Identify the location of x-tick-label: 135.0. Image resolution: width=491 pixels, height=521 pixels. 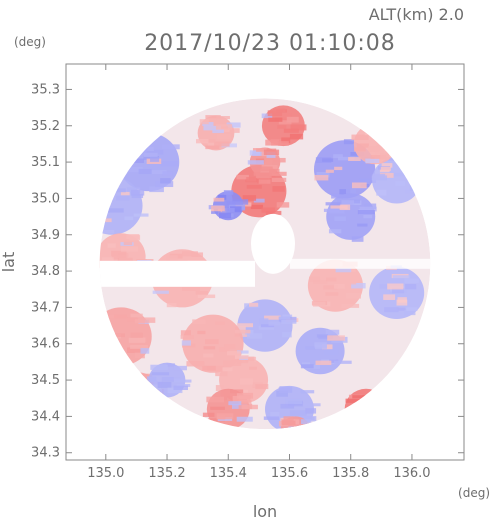
(105, 473).